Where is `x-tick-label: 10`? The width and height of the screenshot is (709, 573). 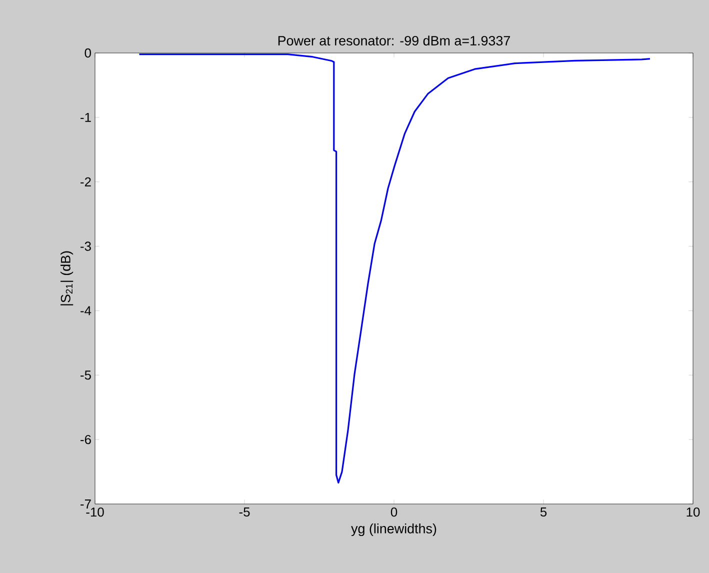
x-tick-label: 10 is located at coordinates (693, 512).